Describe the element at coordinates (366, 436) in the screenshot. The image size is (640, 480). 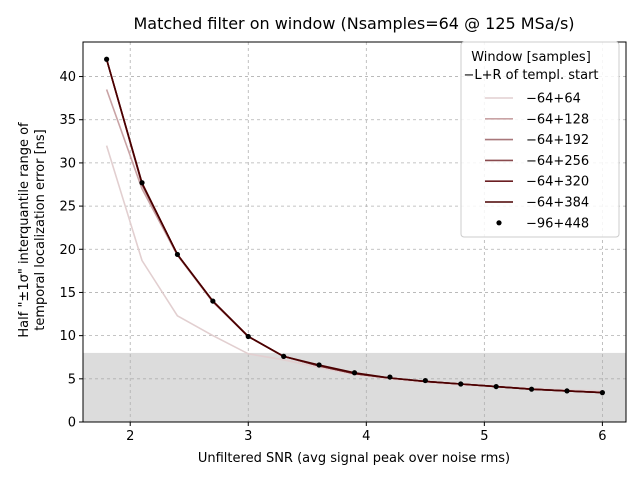
I see `x-tick-label: 4` at that location.